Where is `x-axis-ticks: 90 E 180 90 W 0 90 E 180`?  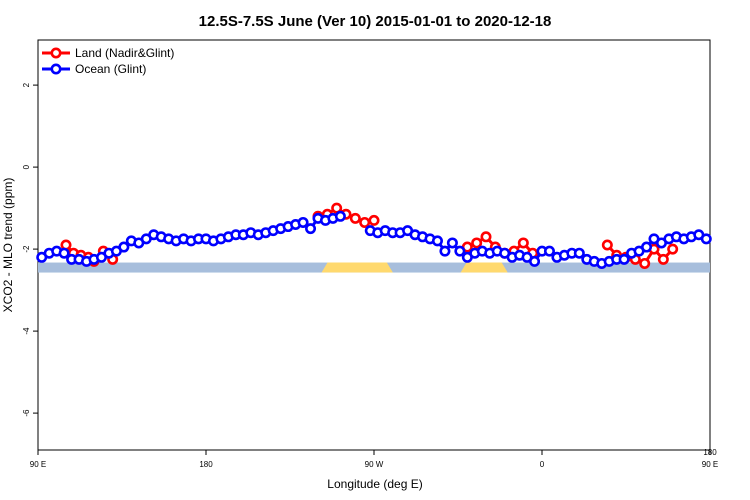 x-axis-ticks: 90 E 180 90 W 0 90 E 180 is located at coordinates (374, 458).